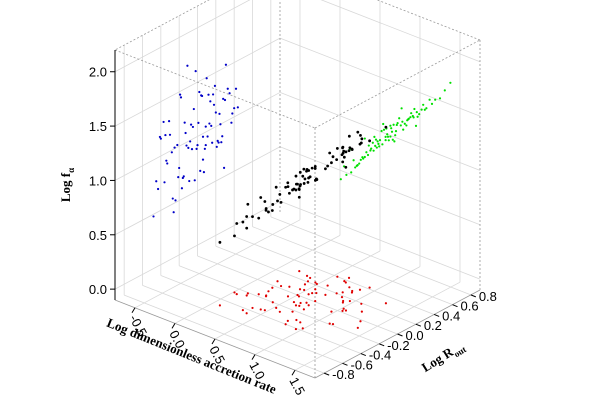  What do you see at coordinates (98, 72) in the screenshot?
I see `z-tick-label: 2.0` at bounding box center [98, 72].